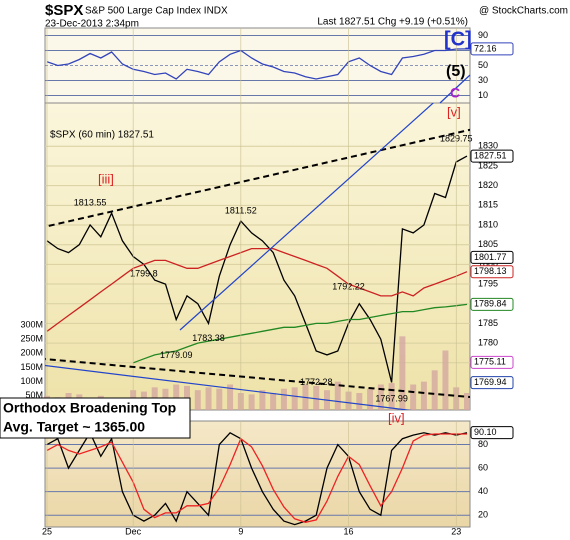  I want to click on y-tick-label: 50, so click(483, 65).